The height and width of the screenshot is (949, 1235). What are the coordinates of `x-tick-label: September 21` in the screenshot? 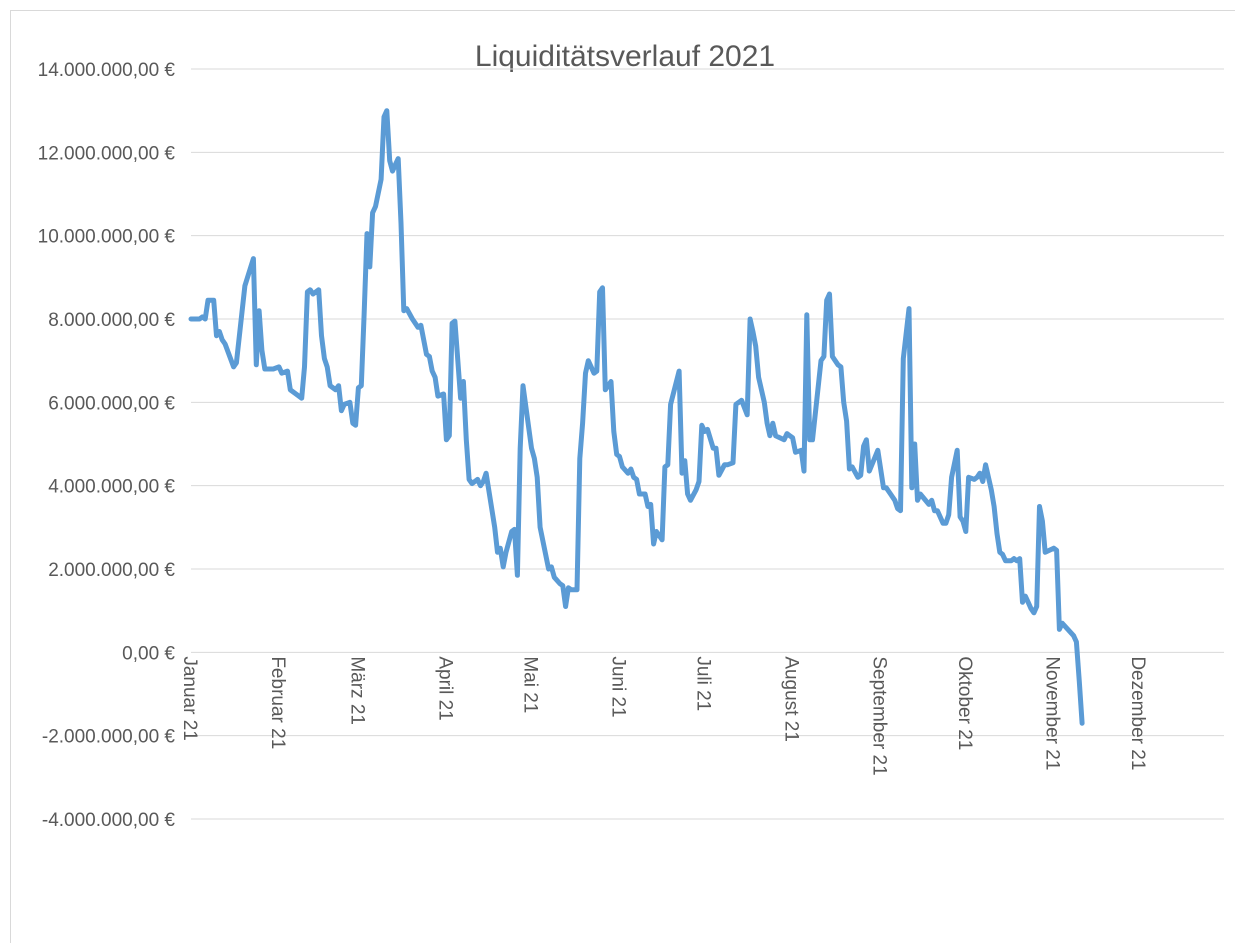 It's located at (879, 715).